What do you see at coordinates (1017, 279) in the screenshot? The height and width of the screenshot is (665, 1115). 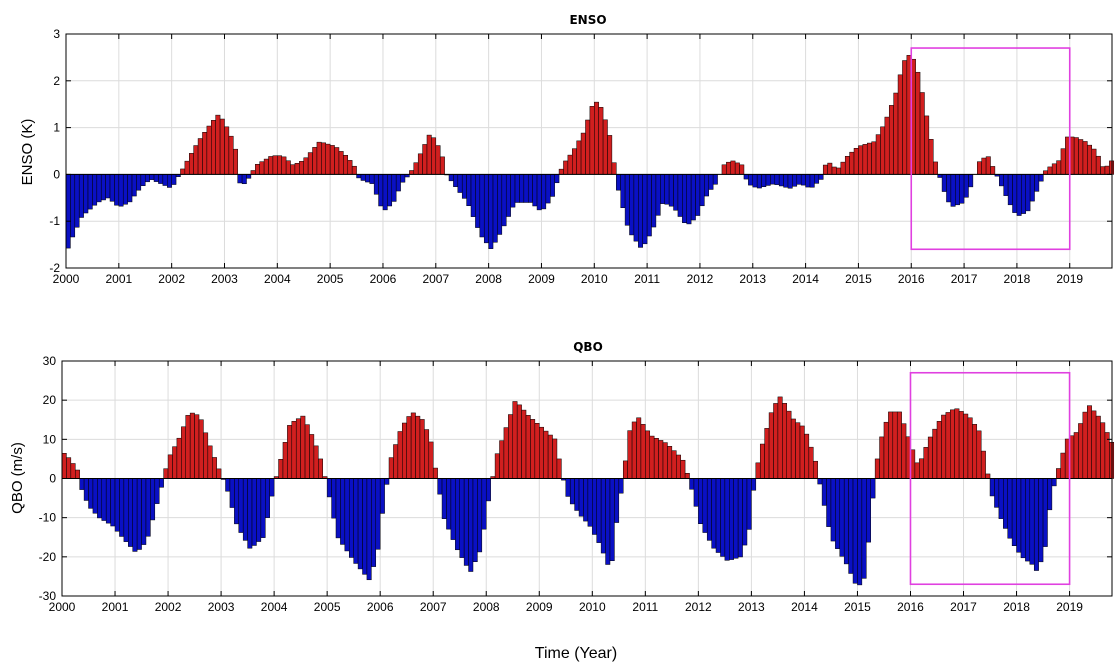 I see `enso-xtick-label: 2018` at bounding box center [1017, 279].